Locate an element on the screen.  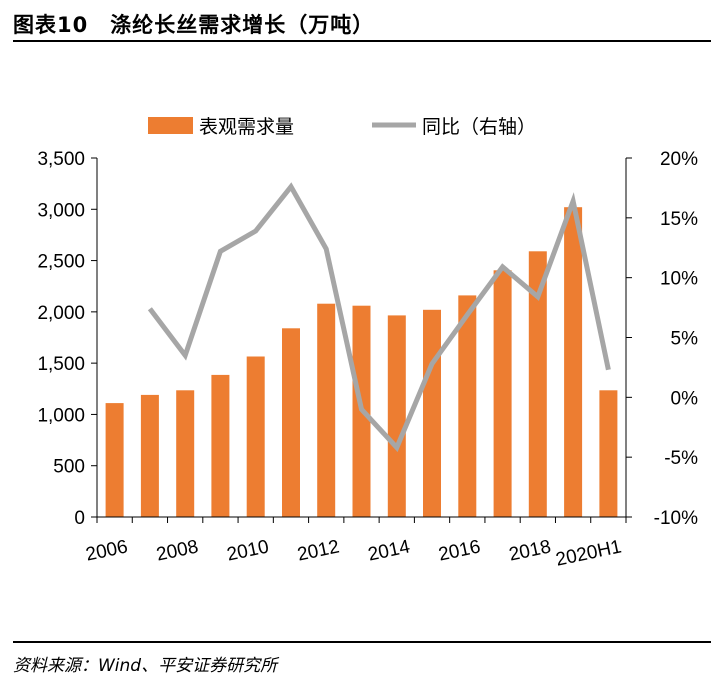
y-left-tick-label: 0 is located at coordinates (79, 518).